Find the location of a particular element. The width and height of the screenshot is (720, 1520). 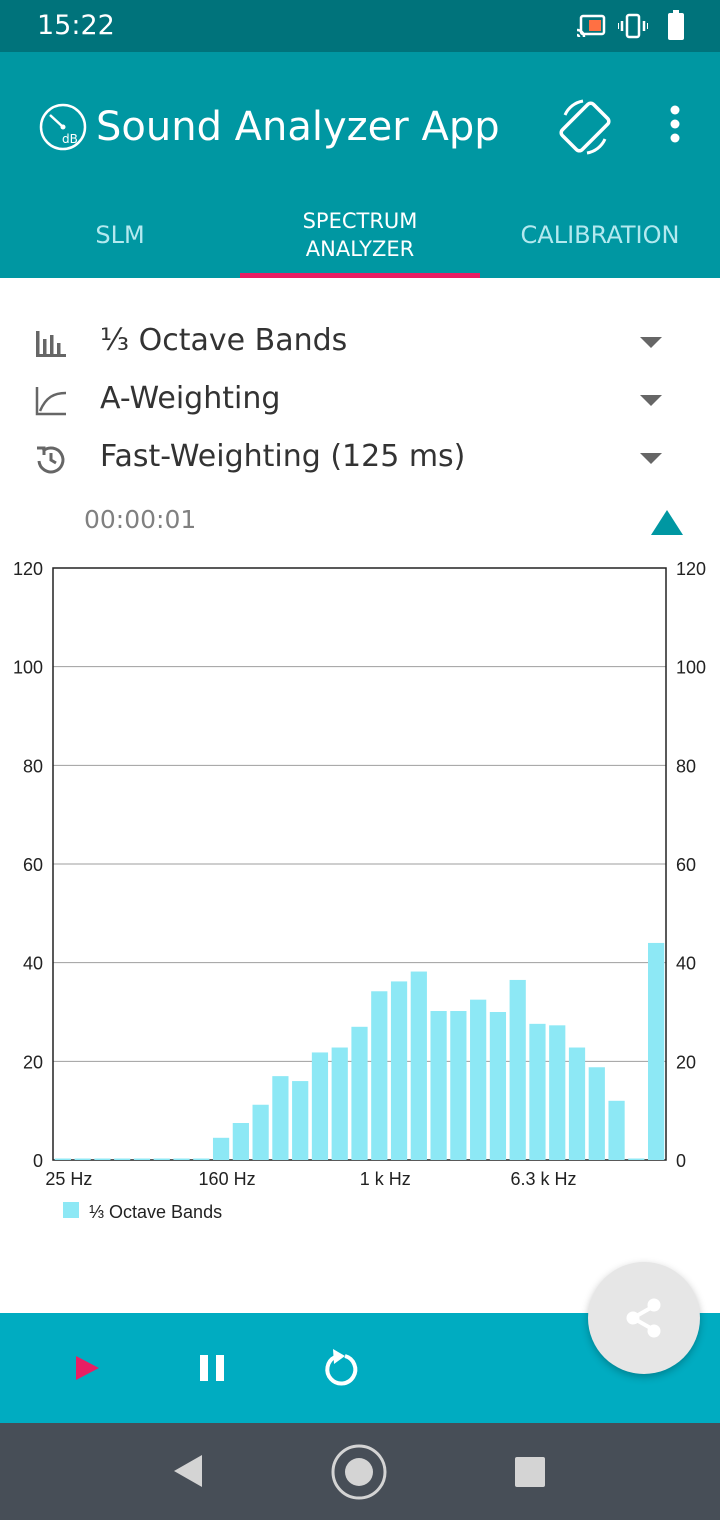

y-tick-label-left: 40 is located at coordinates (33, 964).